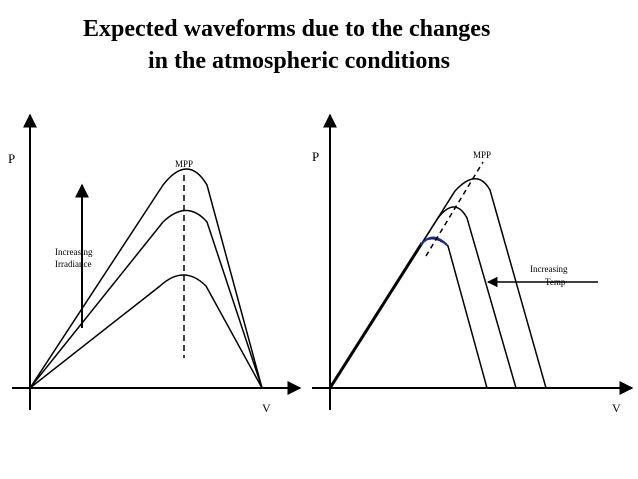  What do you see at coordinates (454, 209) in the screenshot?
I see `right-mpp-line` at bounding box center [454, 209].